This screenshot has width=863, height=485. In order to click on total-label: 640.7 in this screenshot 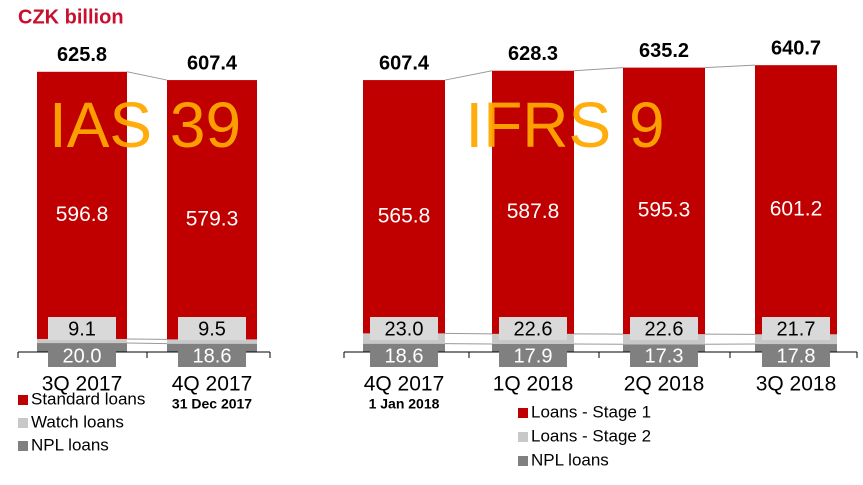, I will do `click(796, 48)`.